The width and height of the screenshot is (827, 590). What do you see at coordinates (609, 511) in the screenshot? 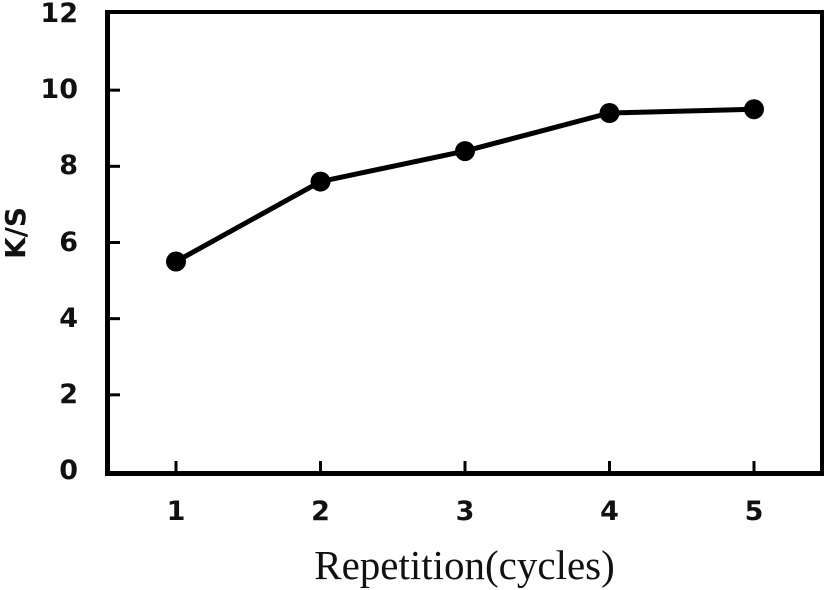
I see `x-tick-label: 4` at bounding box center [609, 511].